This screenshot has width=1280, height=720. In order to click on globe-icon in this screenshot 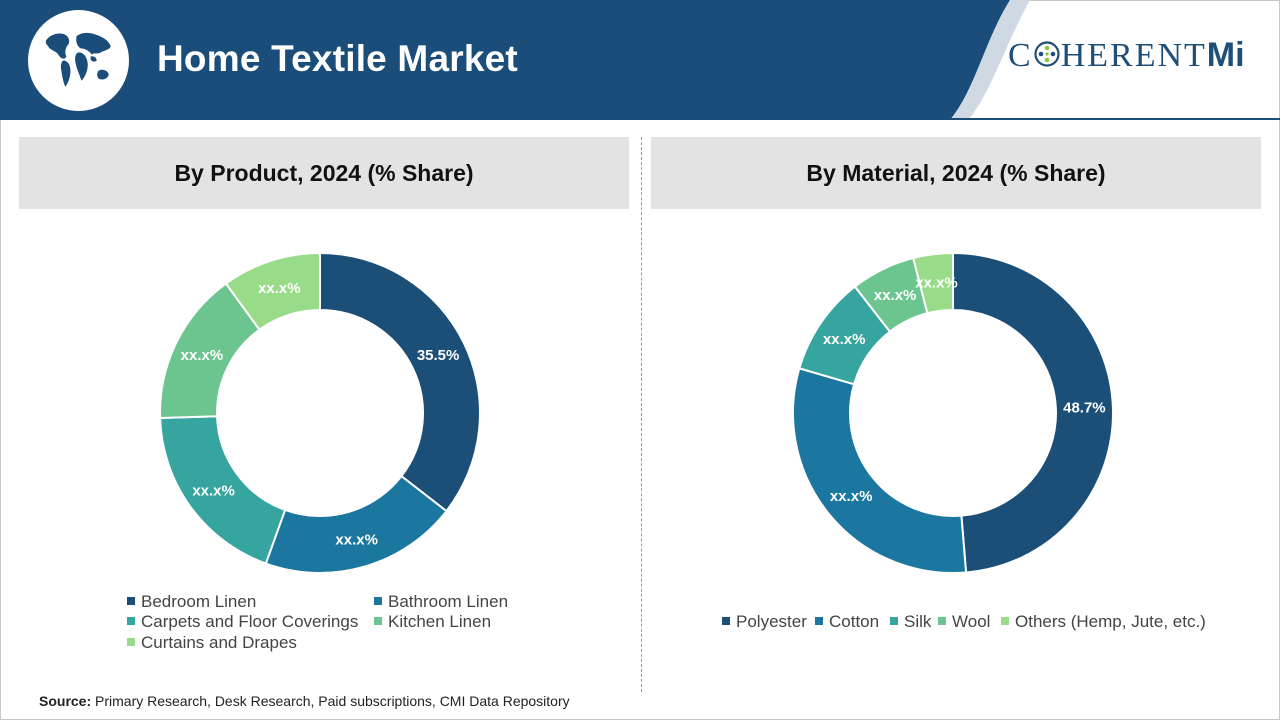, I will do `click(78, 60)`.